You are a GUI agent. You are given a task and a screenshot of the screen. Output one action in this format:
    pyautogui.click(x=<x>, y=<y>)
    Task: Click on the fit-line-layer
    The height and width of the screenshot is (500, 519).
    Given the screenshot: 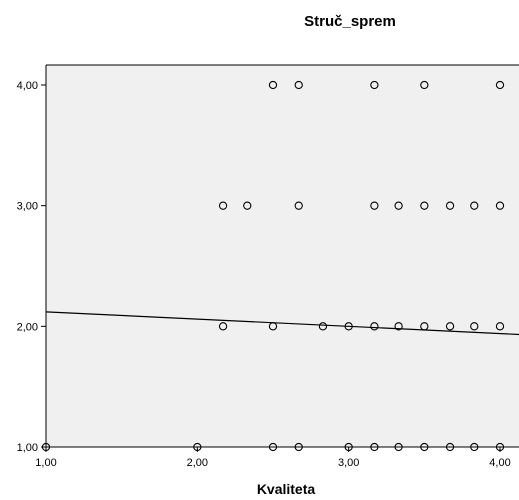 What is the action you would take?
    pyautogui.click(x=282, y=323)
    